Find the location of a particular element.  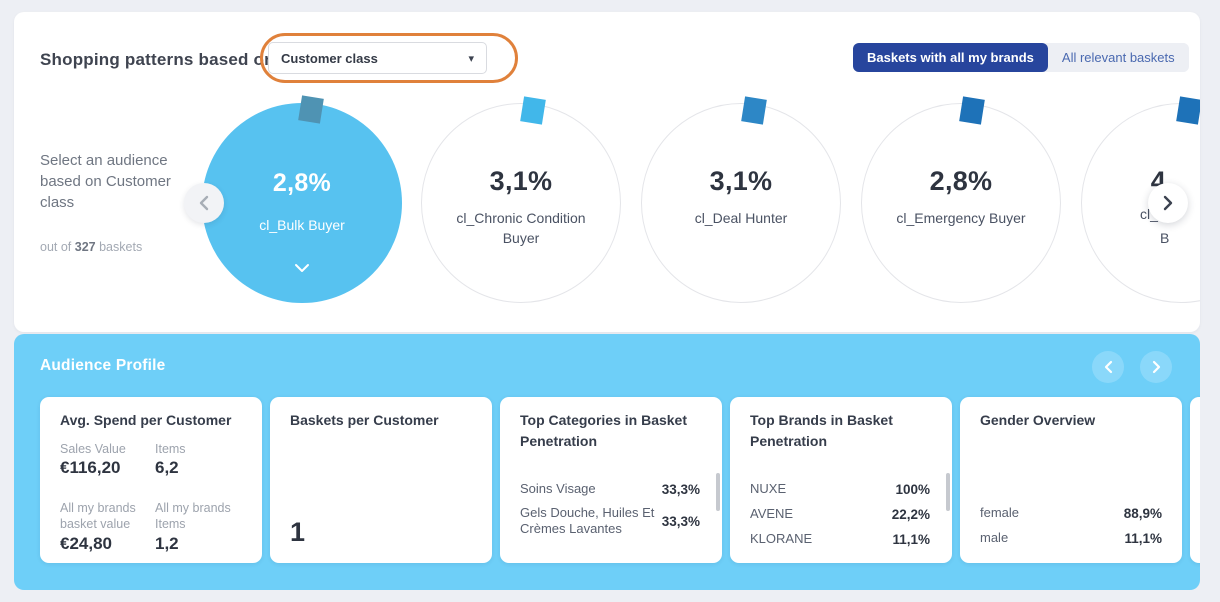

gender-name: male is located at coordinates (994, 537).